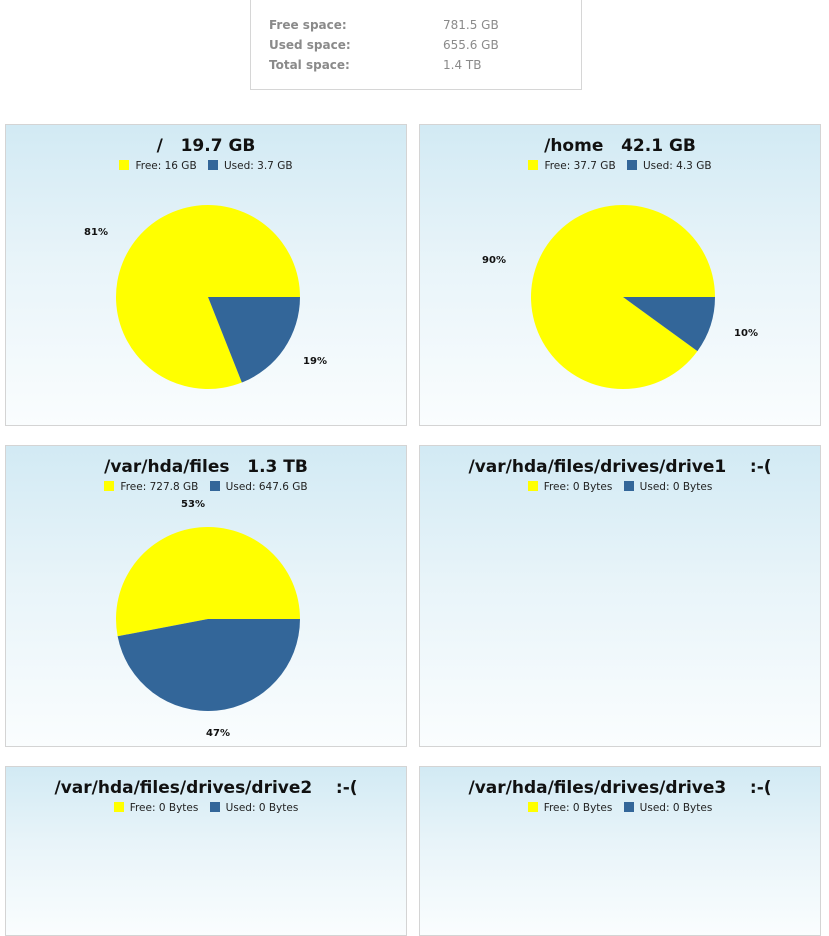 The height and width of the screenshot is (936, 829). I want to click on legend-used: Used: 3.7 GB, so click(250, 166).